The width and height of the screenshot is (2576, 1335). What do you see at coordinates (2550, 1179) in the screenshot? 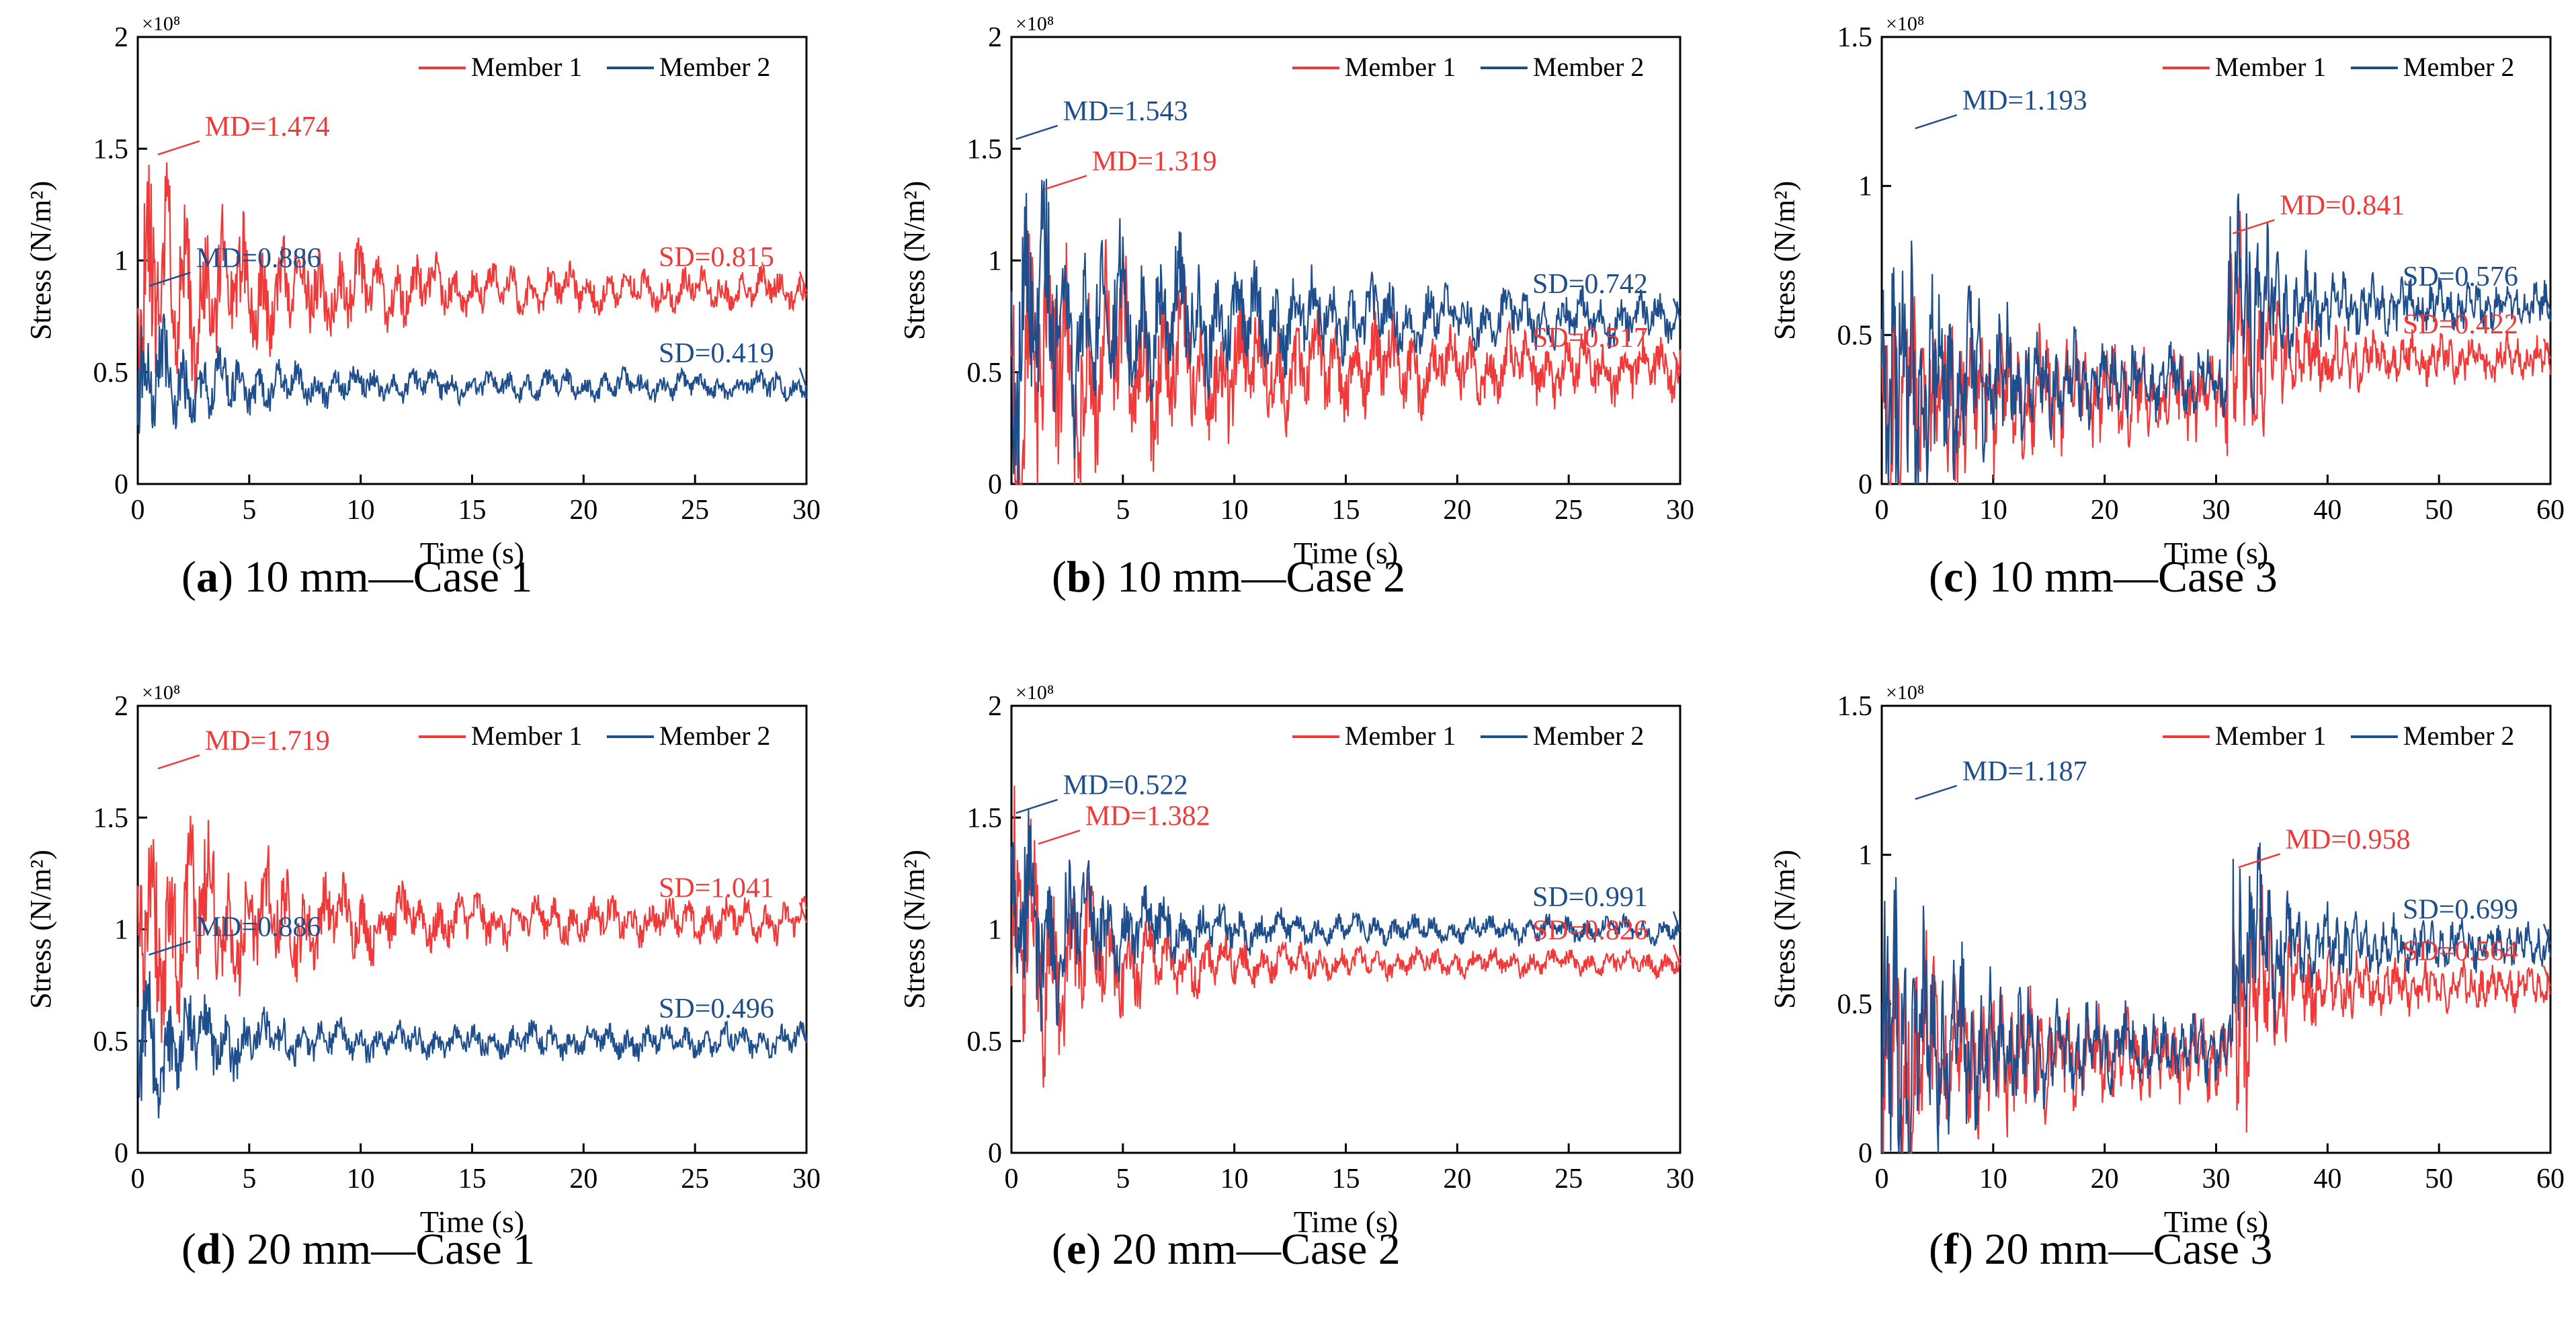
I see `x-tick-label: 60` at bounding box center [2550, 1179].